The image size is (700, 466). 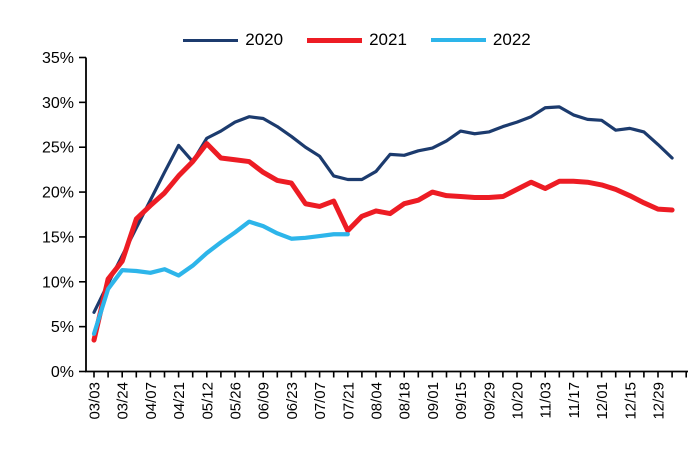 I want to click on x-axis-label: 03/03, so click(x=95, y=401).